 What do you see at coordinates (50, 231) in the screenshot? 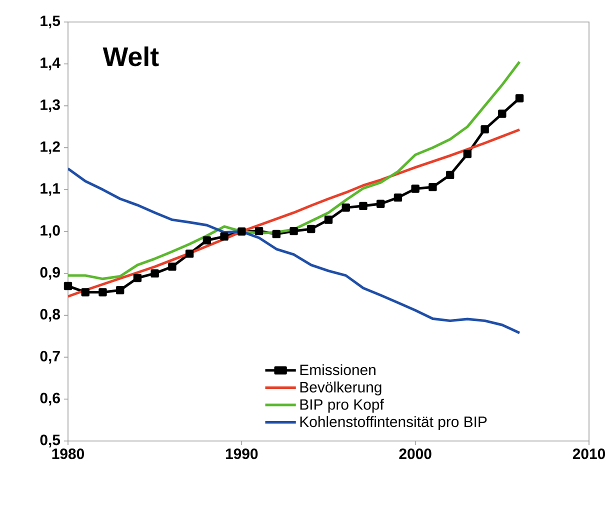
I see `y-tick-label: 1,0` at bounding box center [50, 231].